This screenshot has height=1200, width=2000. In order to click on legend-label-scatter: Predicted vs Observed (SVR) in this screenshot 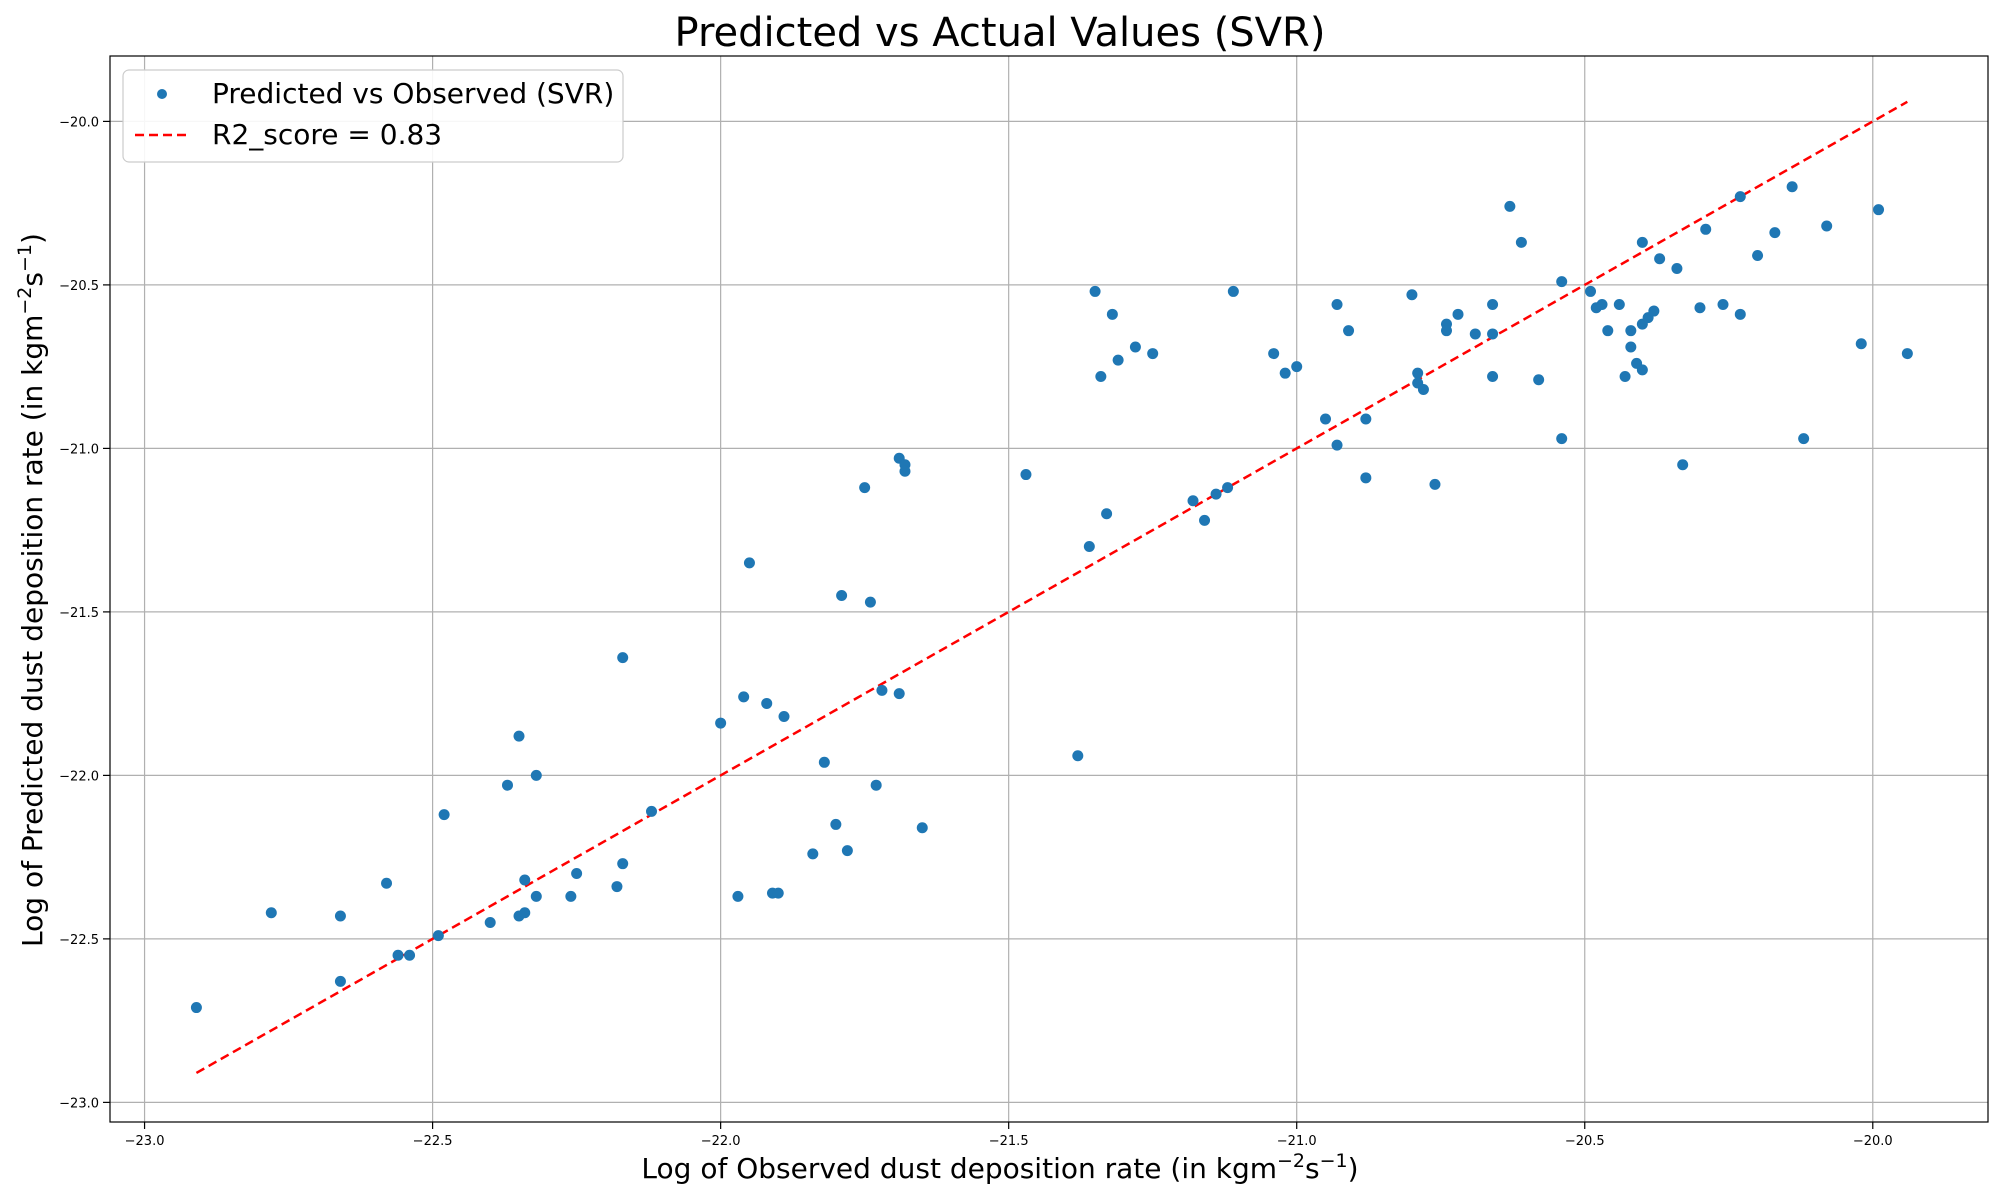, I will do `click(413, 93)`.